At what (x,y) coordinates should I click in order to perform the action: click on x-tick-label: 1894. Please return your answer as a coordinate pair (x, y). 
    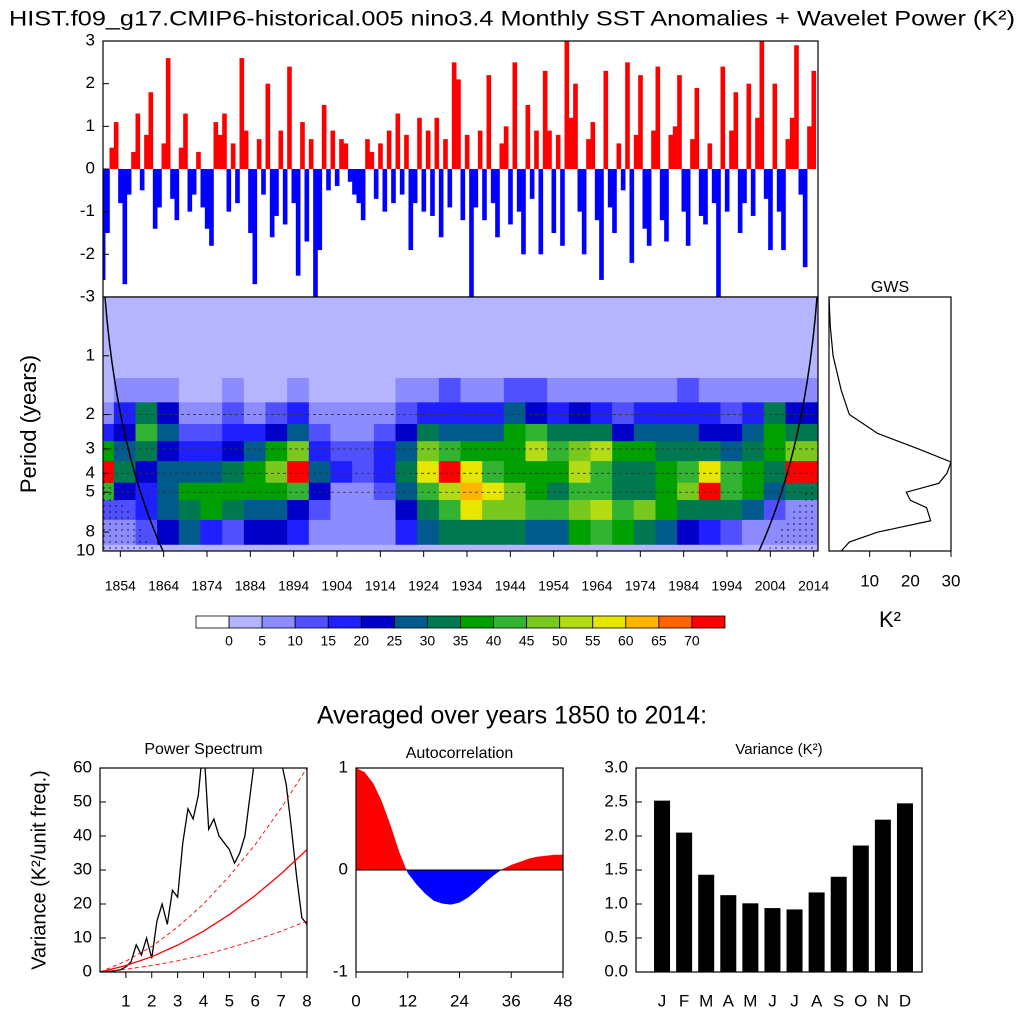
    Looking at the image, I should click on (293, 586).